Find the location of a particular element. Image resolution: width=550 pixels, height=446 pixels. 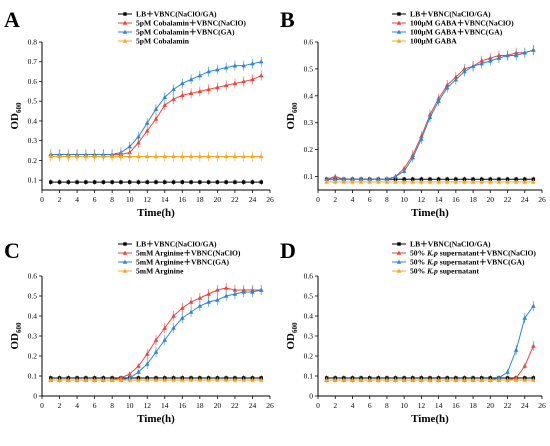

panel-letter: B is located at coordinates (287, 19).